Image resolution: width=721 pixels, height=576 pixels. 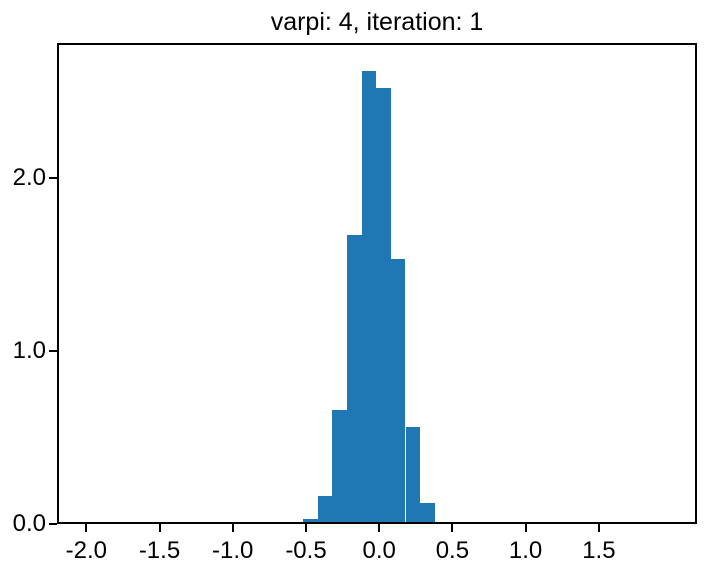 What do you see at coordinates (86, 550) in the screenshot?
I see `x-axis-tick-label: -2.0` at bounding box center [86, 550].